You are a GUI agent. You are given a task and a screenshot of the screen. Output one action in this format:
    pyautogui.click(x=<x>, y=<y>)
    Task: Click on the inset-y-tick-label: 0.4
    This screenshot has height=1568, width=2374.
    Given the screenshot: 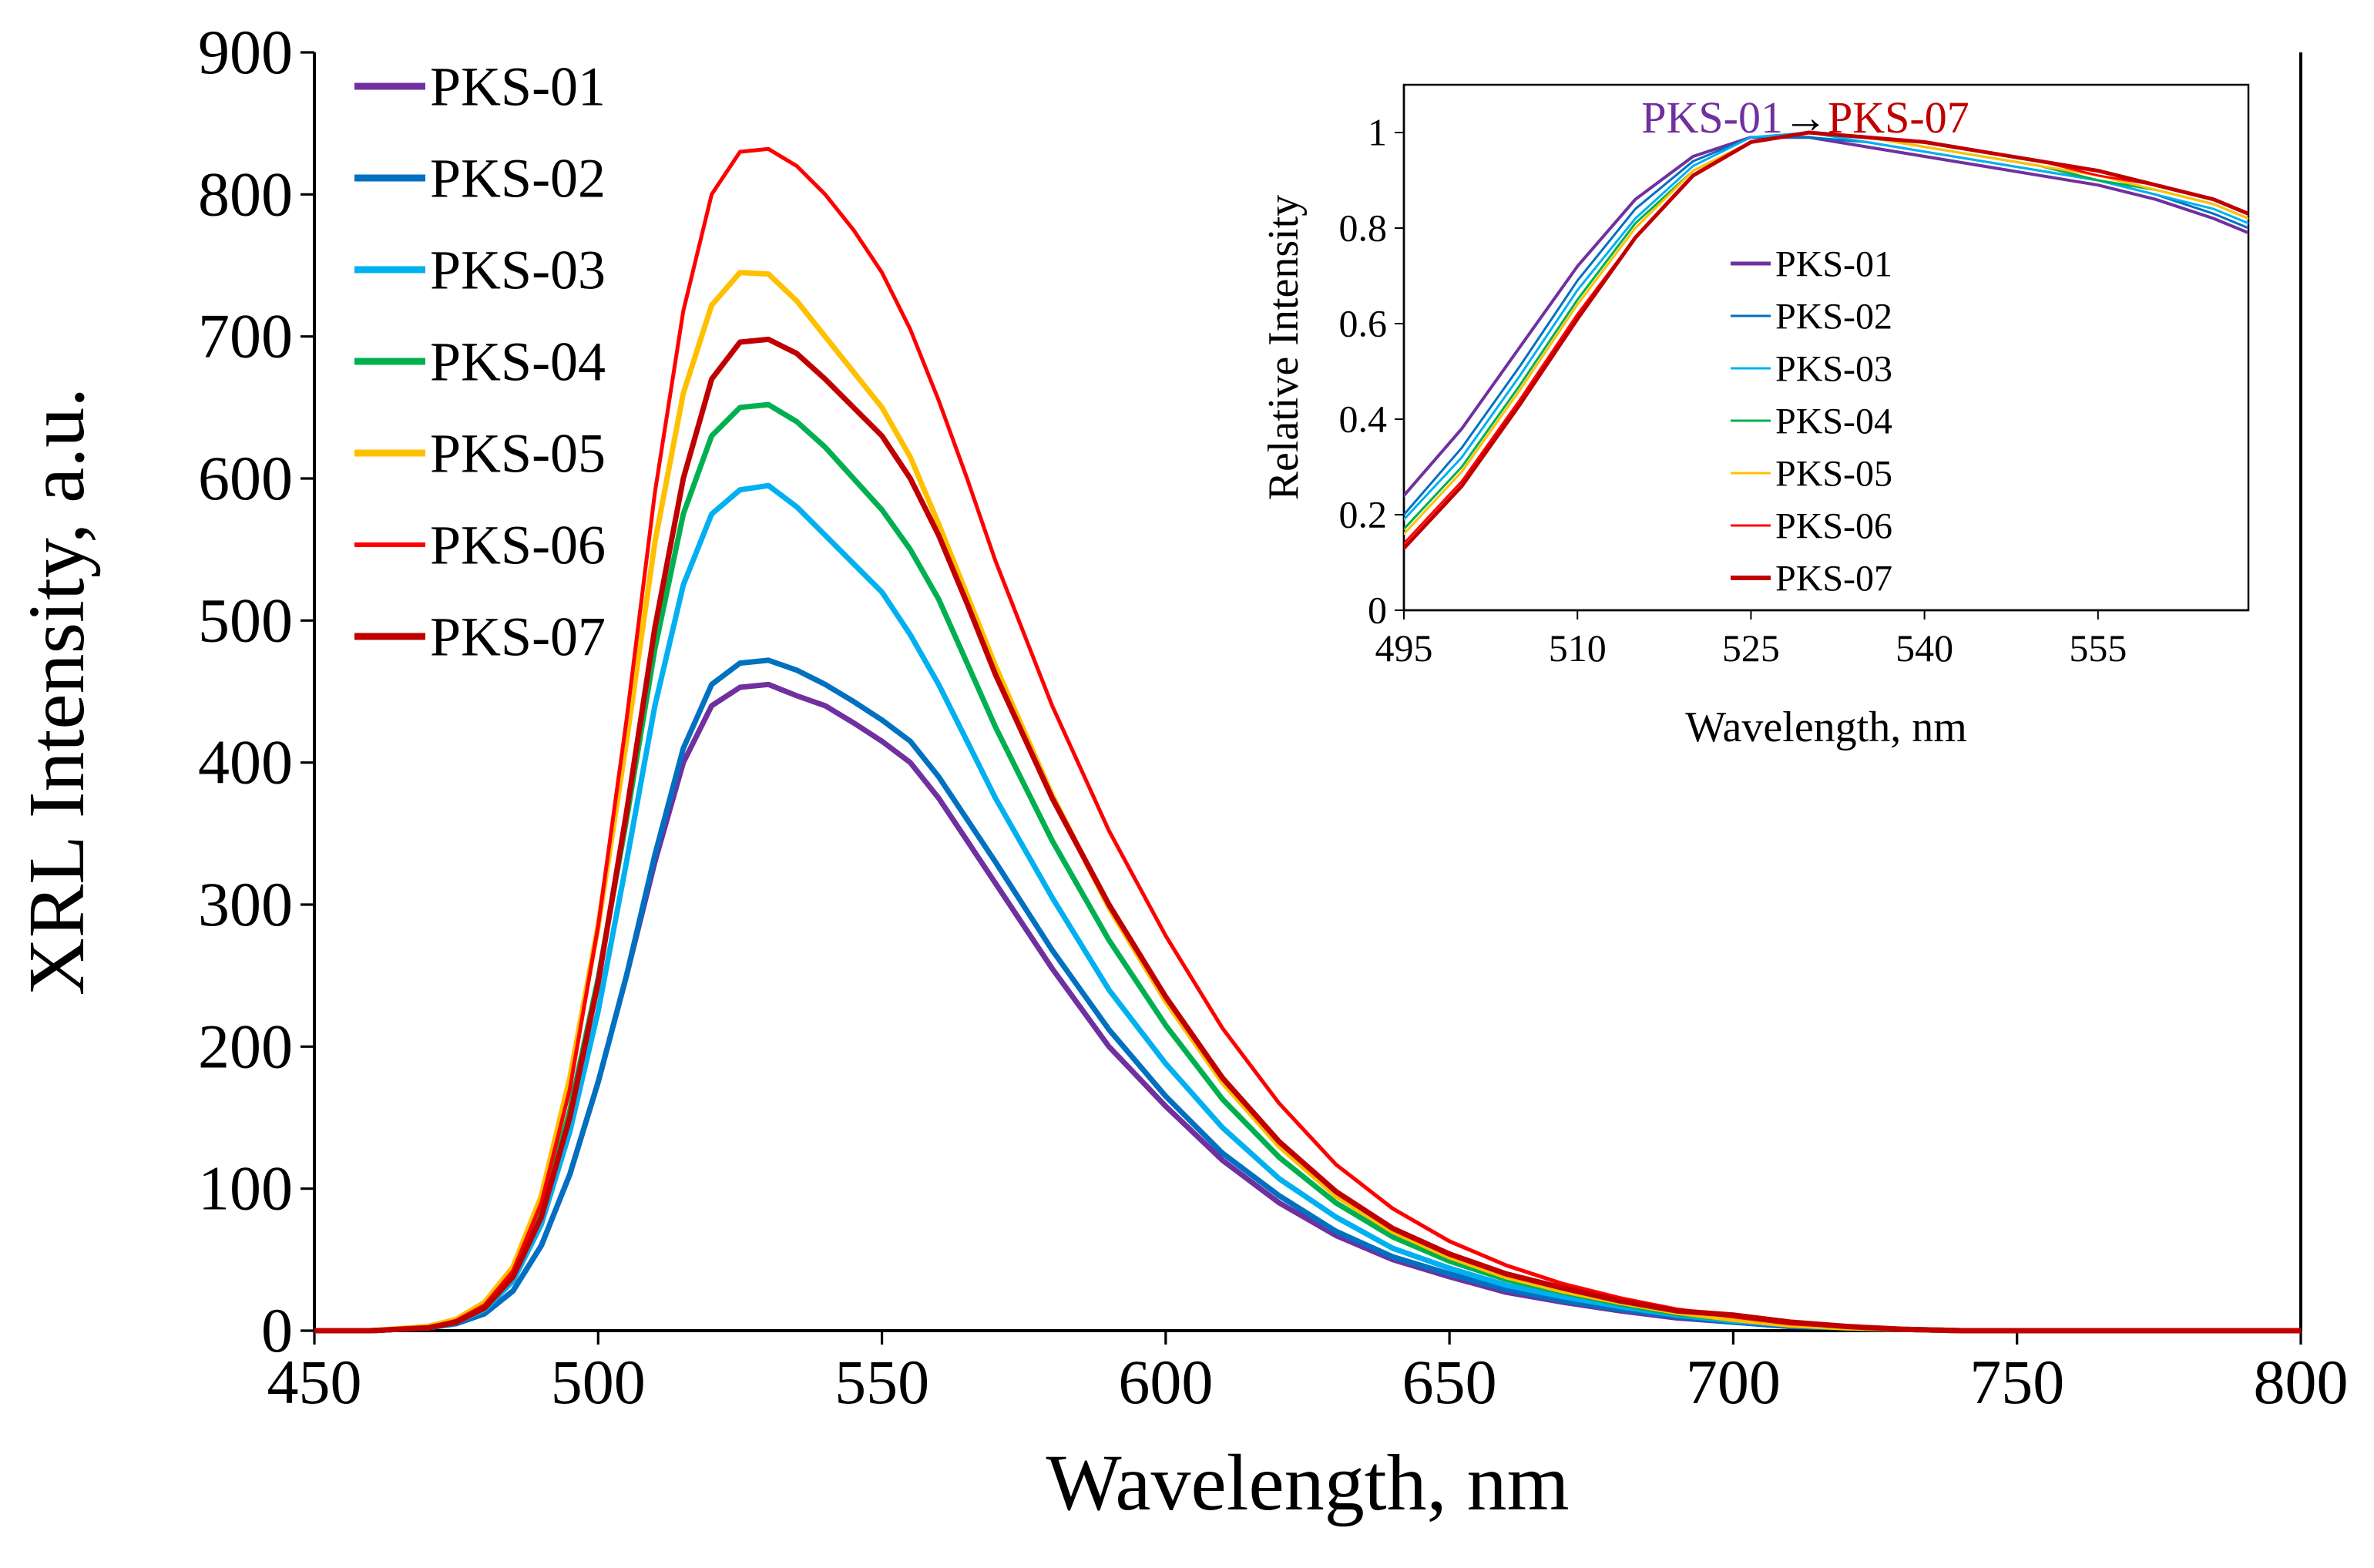 What is the action you would take?
    pyautogui.click(x=1363, y=419)
    